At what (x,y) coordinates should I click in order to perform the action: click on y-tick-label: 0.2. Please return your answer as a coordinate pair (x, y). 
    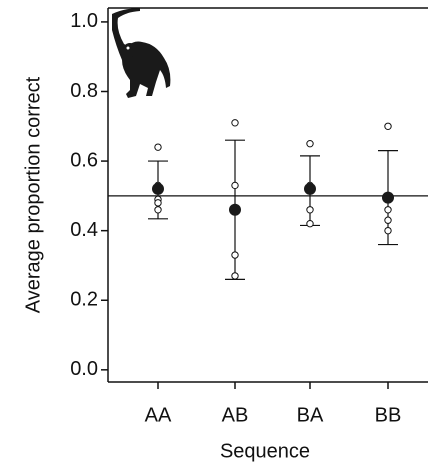
    Looking at the image, I should click on (84, 300).